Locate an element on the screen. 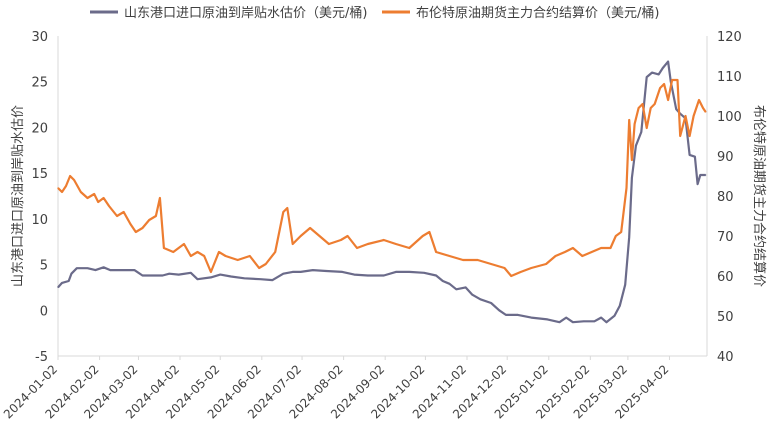 This screenshot has width=773, height=448. right-tick-label: 110 is located at coordinates (729, 77).